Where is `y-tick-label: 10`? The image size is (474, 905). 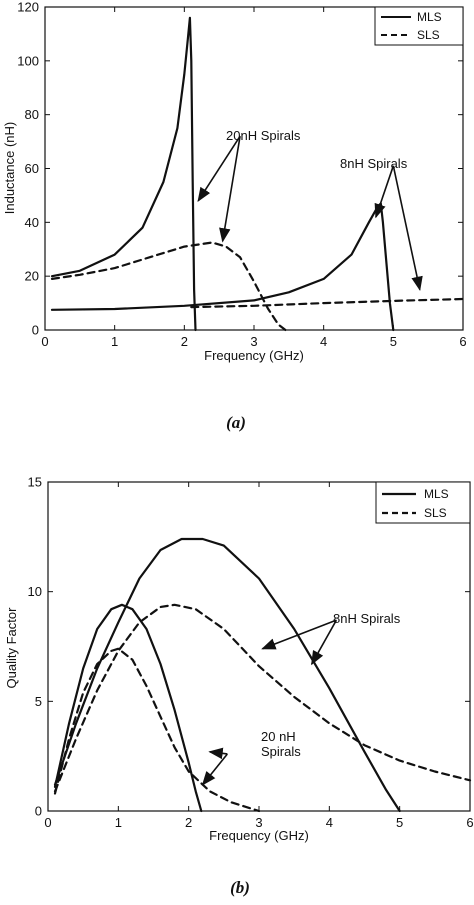
y-tick-label: 10 is located at coordinates (35, 591).